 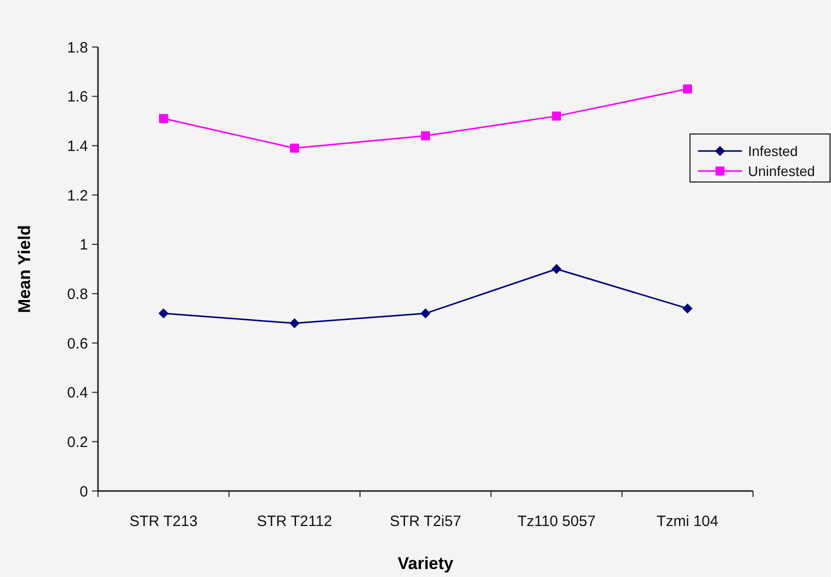 What do you see at coordinates (163, 521) in the screenshot?
I see `x-tick-label: STR T213` at bounding box center [163, 521].